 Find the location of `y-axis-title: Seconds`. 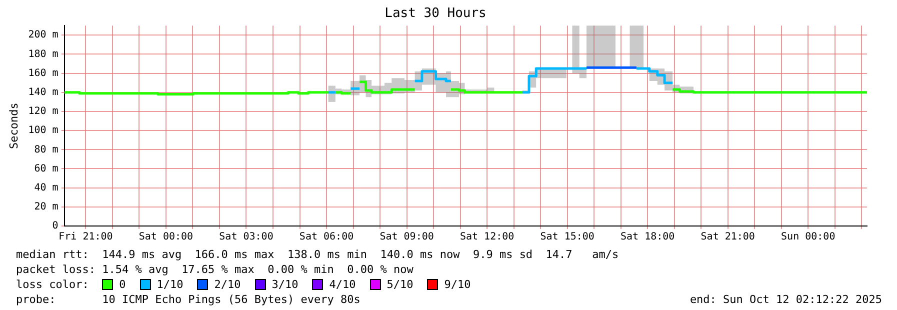

y-axis-title: Seconds is located at coordinates (13, 125).